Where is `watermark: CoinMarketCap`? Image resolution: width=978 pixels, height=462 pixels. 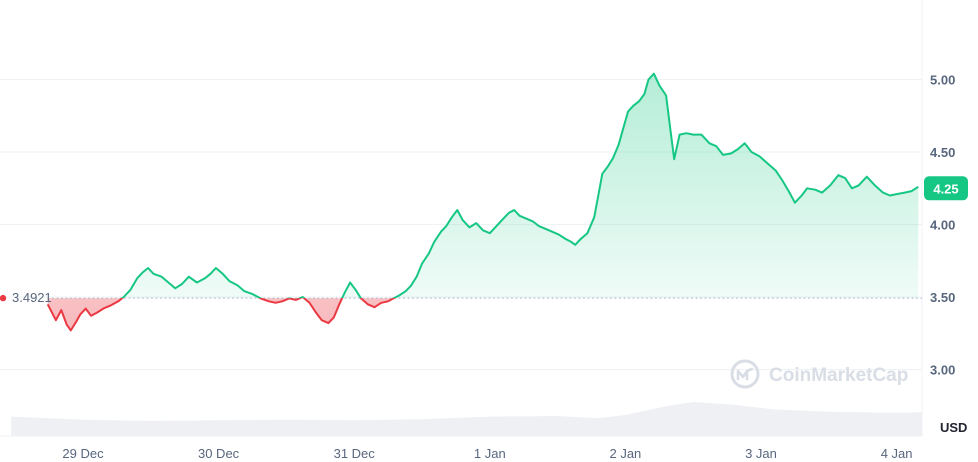 watermark: CoinMarketCap is located at coordinates (819, 374).